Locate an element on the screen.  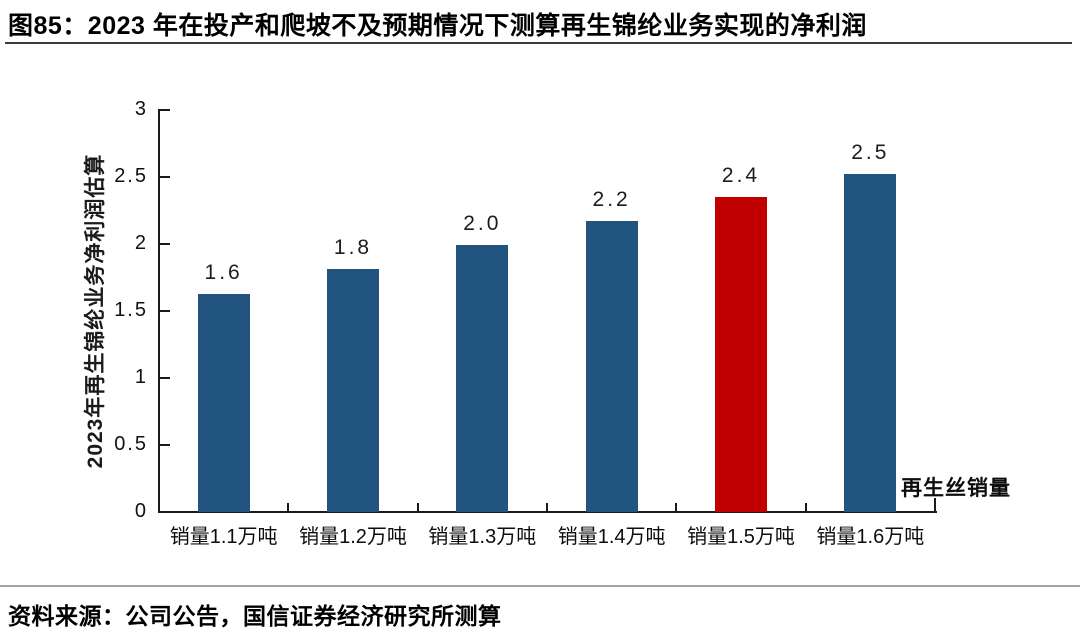
y-tick-label: 0.5 is located at coordinates (131, 444).